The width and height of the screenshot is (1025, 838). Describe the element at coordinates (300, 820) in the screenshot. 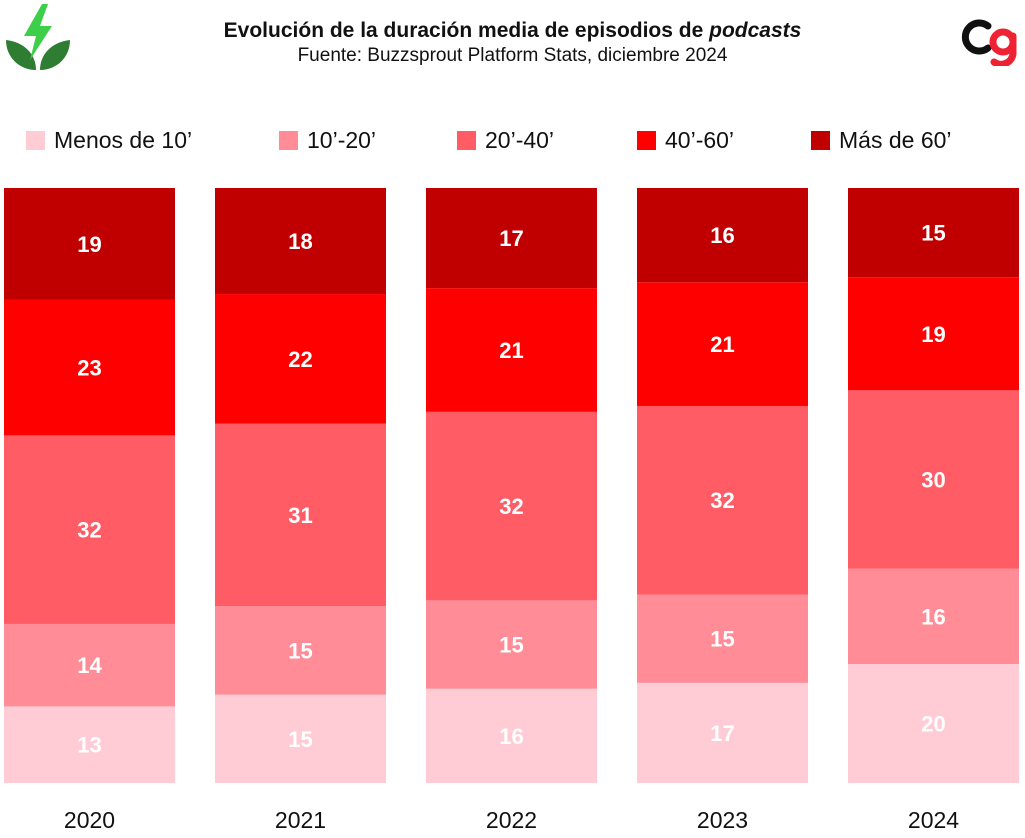

I see `x-tick-label: 2021` at that location.